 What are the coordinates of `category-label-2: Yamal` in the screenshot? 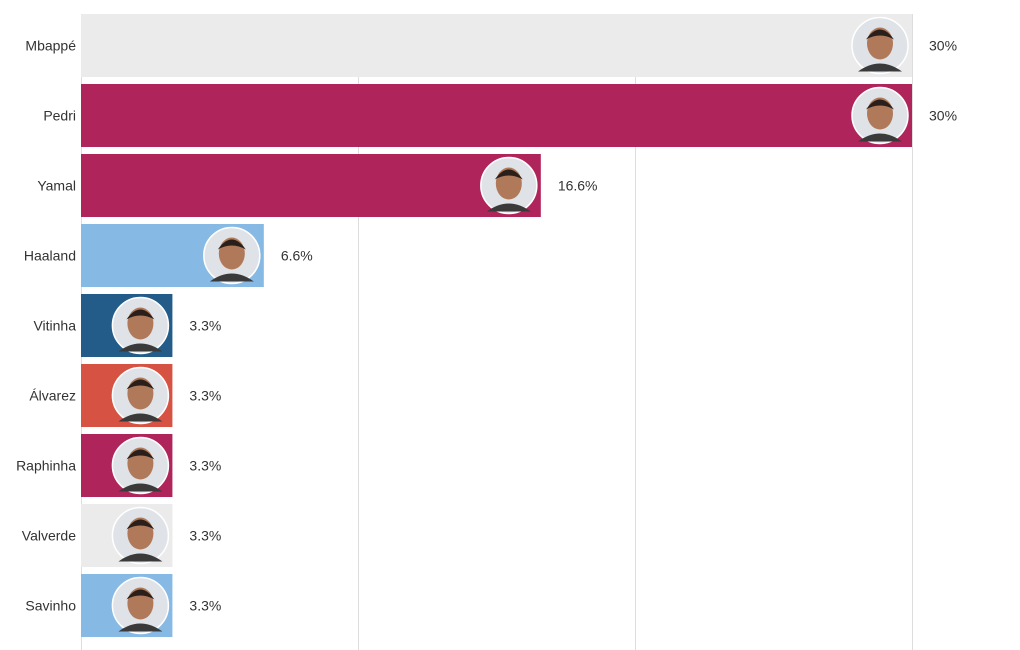 It's located at (56, 186).